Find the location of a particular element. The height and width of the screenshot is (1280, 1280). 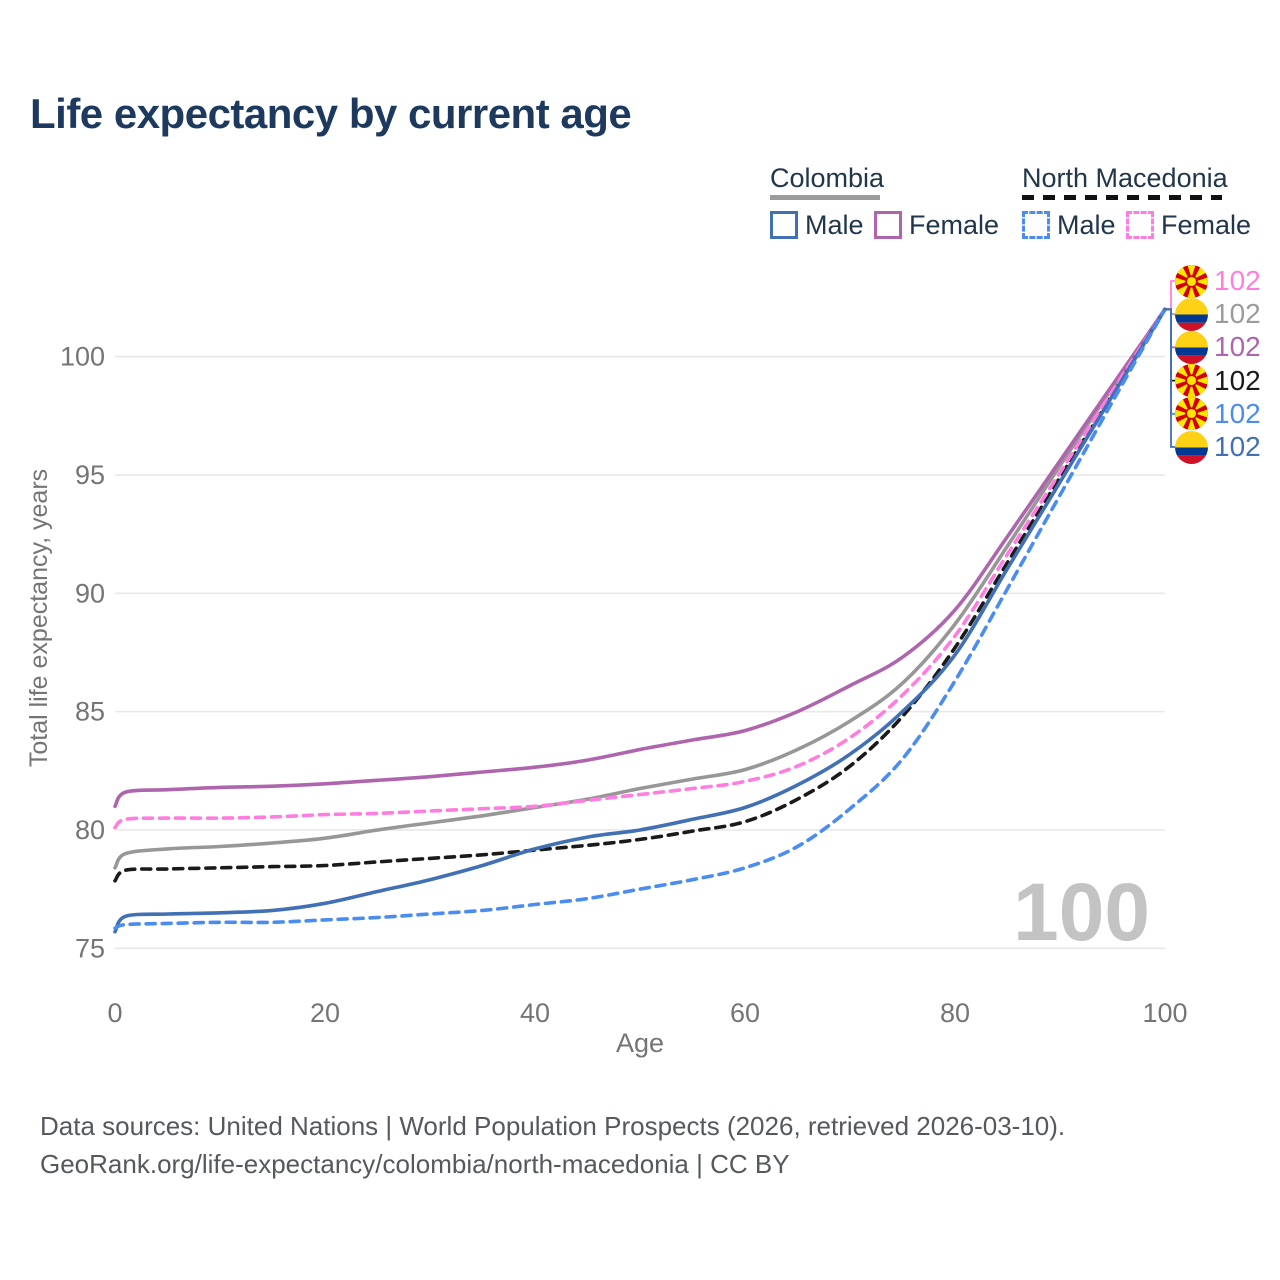

legend-swatch-north-macedonia-female is located at coordinates (1140, 225).